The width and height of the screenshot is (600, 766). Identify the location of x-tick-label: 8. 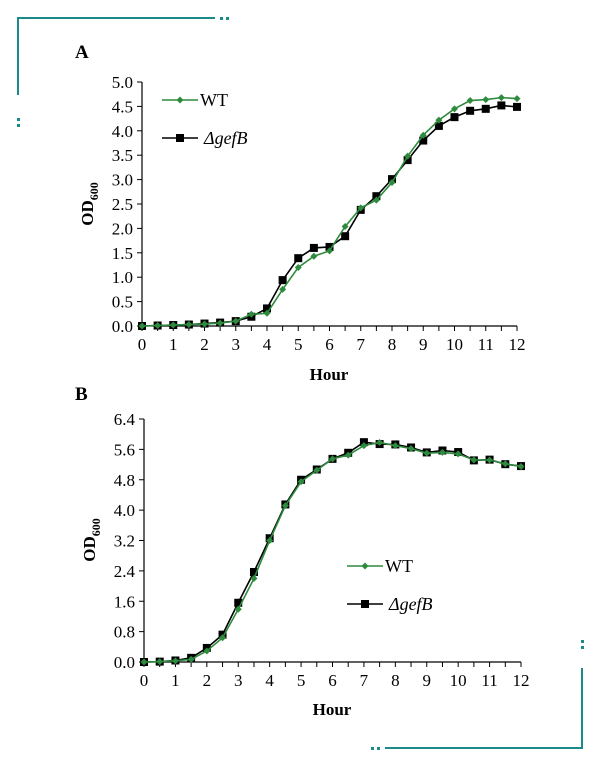
(392, 344).